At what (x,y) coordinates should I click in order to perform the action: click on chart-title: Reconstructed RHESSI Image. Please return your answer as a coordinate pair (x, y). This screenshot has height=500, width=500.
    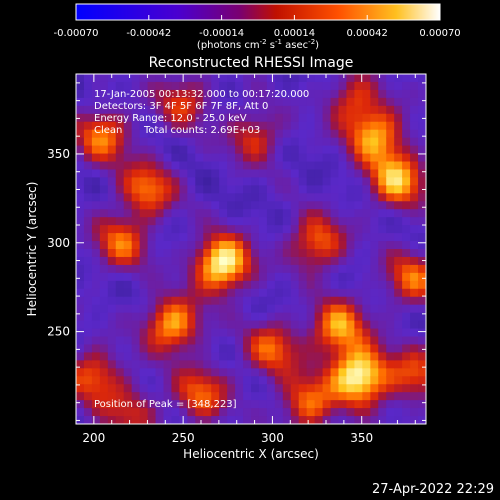
    Looking at the image, I should click on (251, 63).